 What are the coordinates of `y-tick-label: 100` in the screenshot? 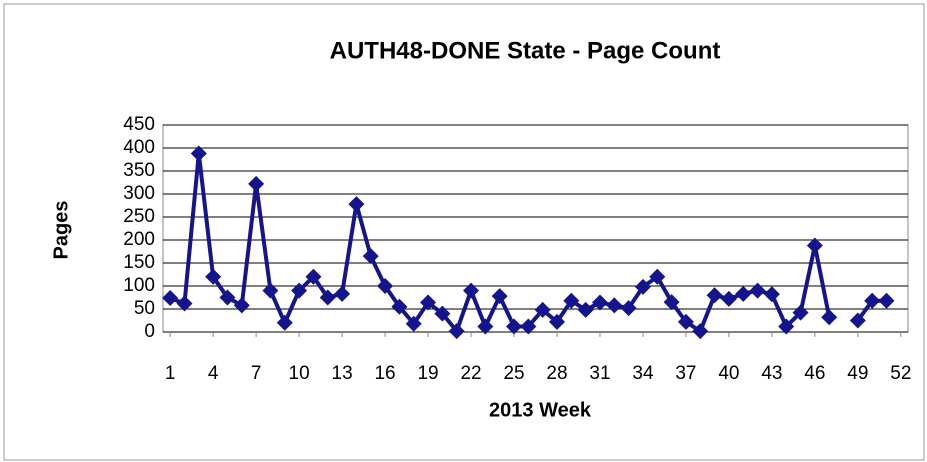 It's located at (139, 285).